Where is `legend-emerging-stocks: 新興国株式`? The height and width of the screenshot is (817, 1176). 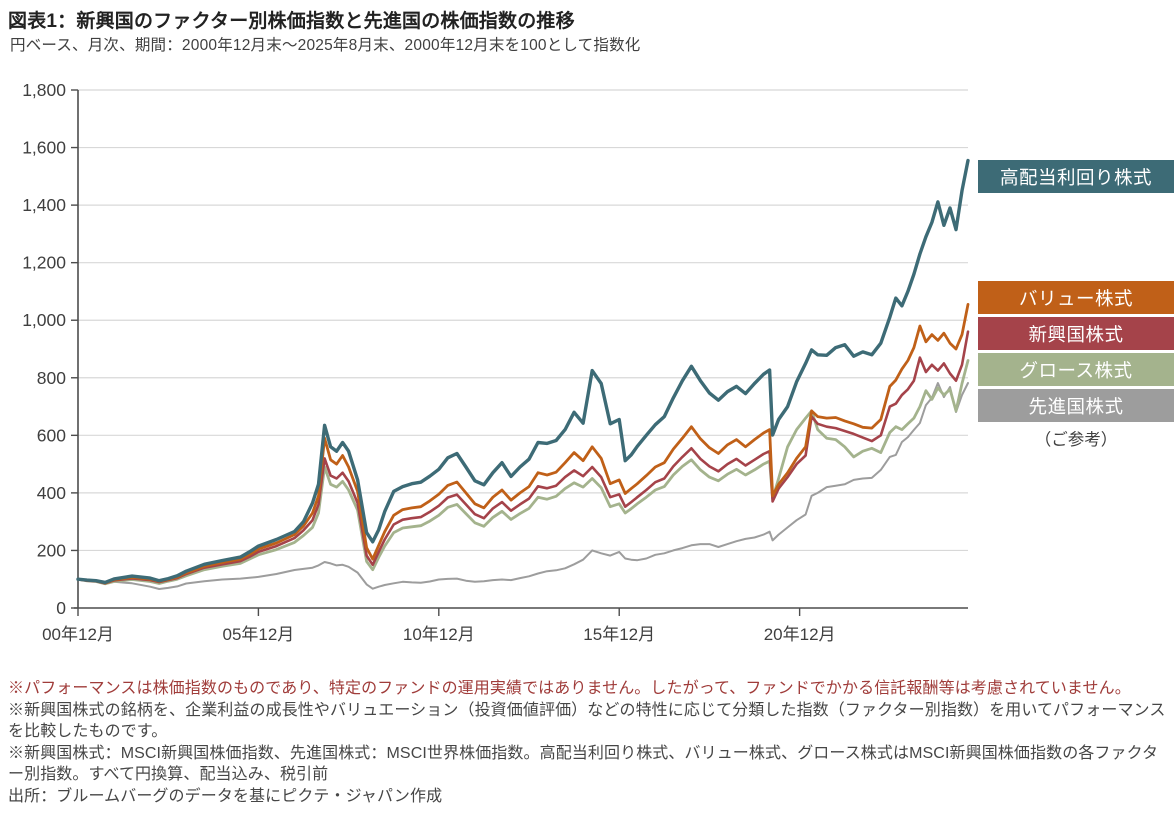
legend-emerging-stocks: 新興国株式 is located at coordinates (1076, 333).